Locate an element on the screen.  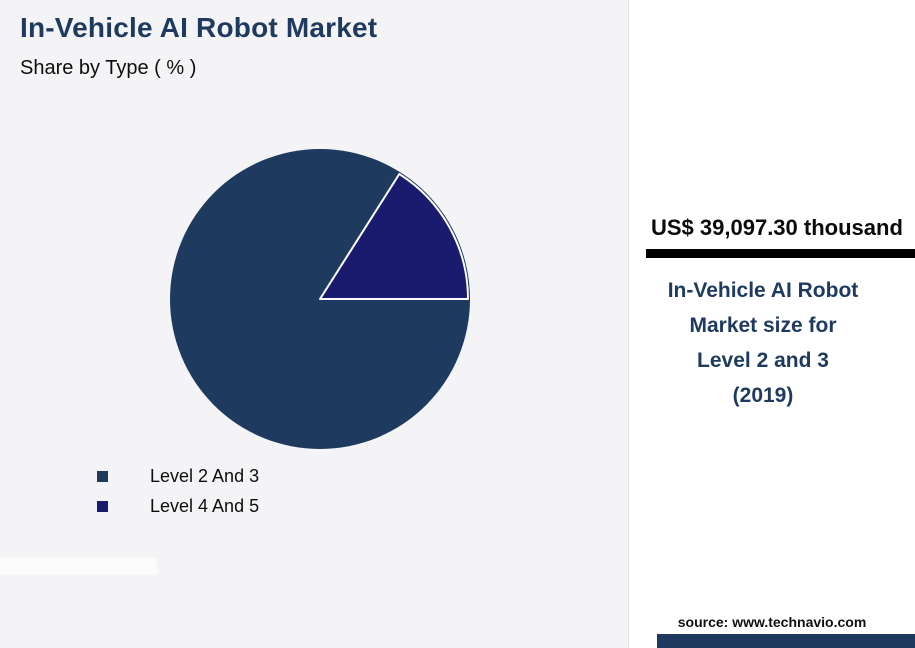
description-line: Market size for is located at coordinates (763, 325).